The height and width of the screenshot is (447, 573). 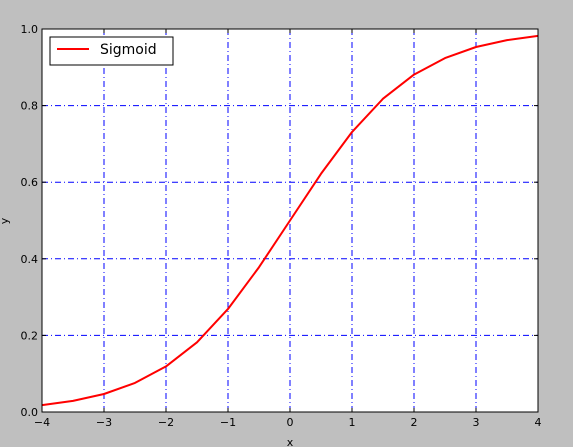 I want to click on y-tick-label-0: 0.0, so click(x=30, y=412).